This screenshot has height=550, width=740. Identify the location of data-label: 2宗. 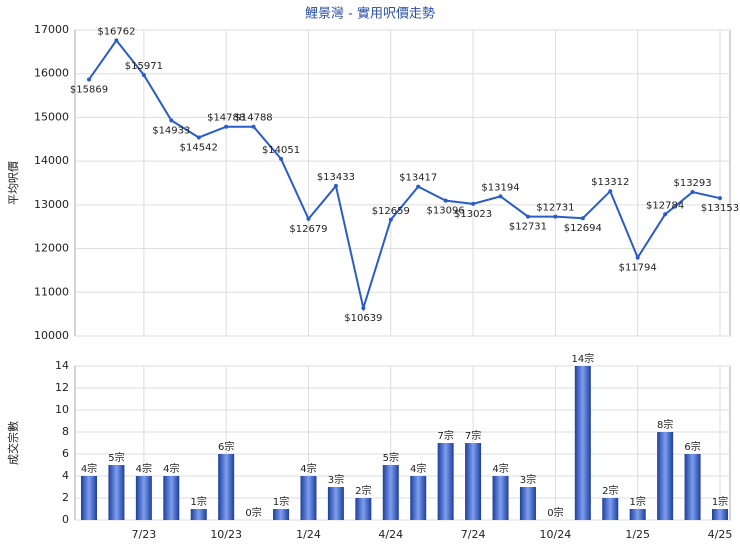
(363, 490).